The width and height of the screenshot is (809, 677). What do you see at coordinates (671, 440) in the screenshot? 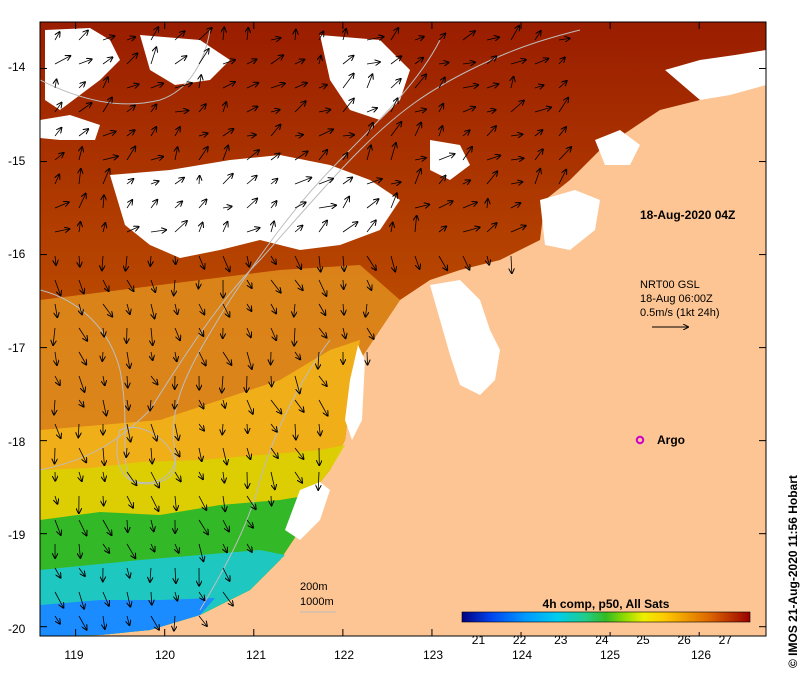
I see `argo-label: Argo` at bounding box center [671, 440].